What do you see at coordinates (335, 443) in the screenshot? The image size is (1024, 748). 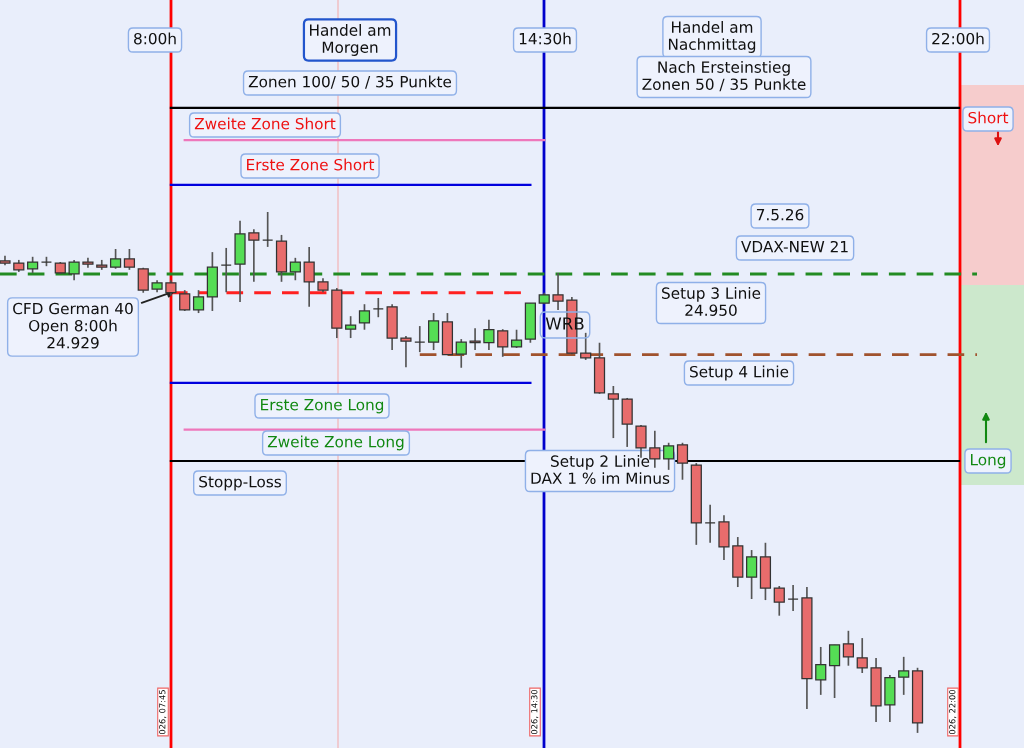 I see `ref-line-label: Zweite Zone Long` at bounding box center [335, 443].